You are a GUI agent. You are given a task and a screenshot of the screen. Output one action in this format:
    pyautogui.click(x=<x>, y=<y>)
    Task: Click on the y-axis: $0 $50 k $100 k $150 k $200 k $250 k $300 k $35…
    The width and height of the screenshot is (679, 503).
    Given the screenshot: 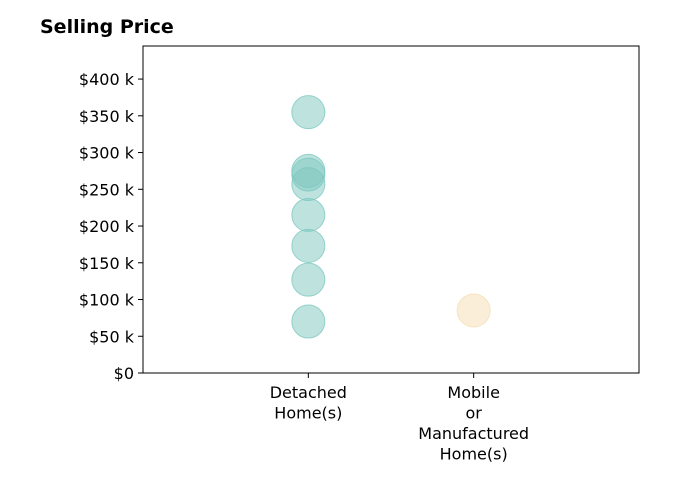 What is the action you would take?
    pyautogui.click(x=111, y=226)
    